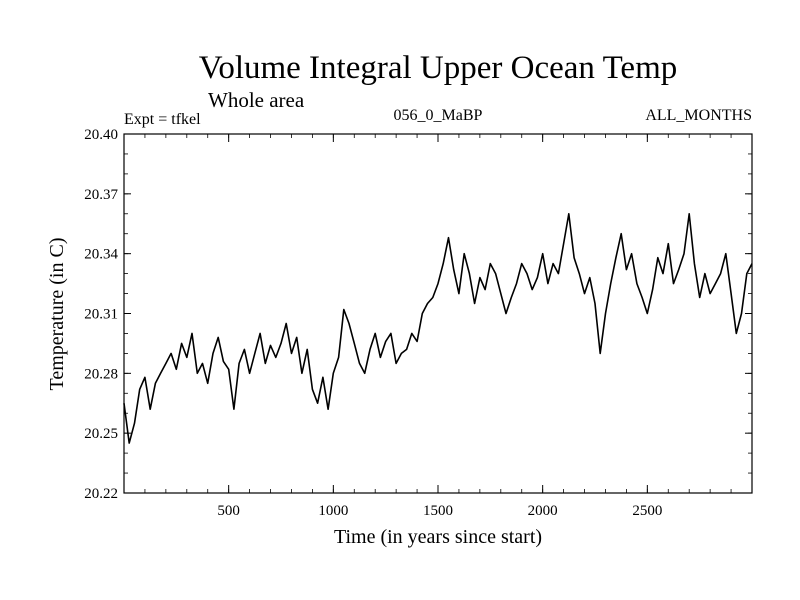 The height and width of the screenshot is (600, 800). I want to click on x-tick-label: 1500, so click(438, 511).